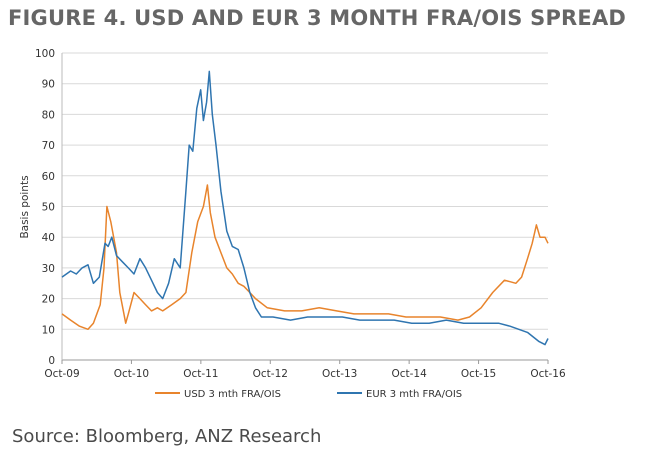 The width and height of the screenshot is (650, 462). I want to click on legend-usd-label: USD 3 mth FRA/OIS, so click(232, 394).